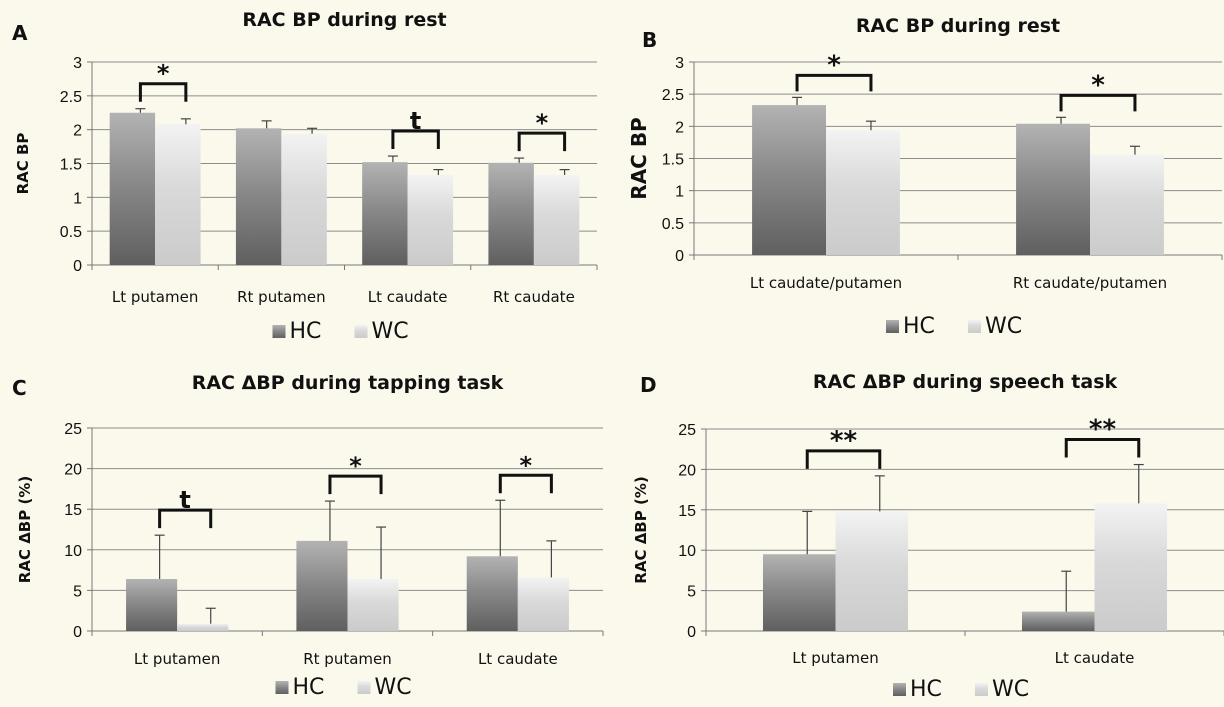 This screenshot has width=1224, height=707. What do you see at coordinates (534, 297) in the screenshot?
I see `category-label: Rt caudate` at bounding box center [534, 297].